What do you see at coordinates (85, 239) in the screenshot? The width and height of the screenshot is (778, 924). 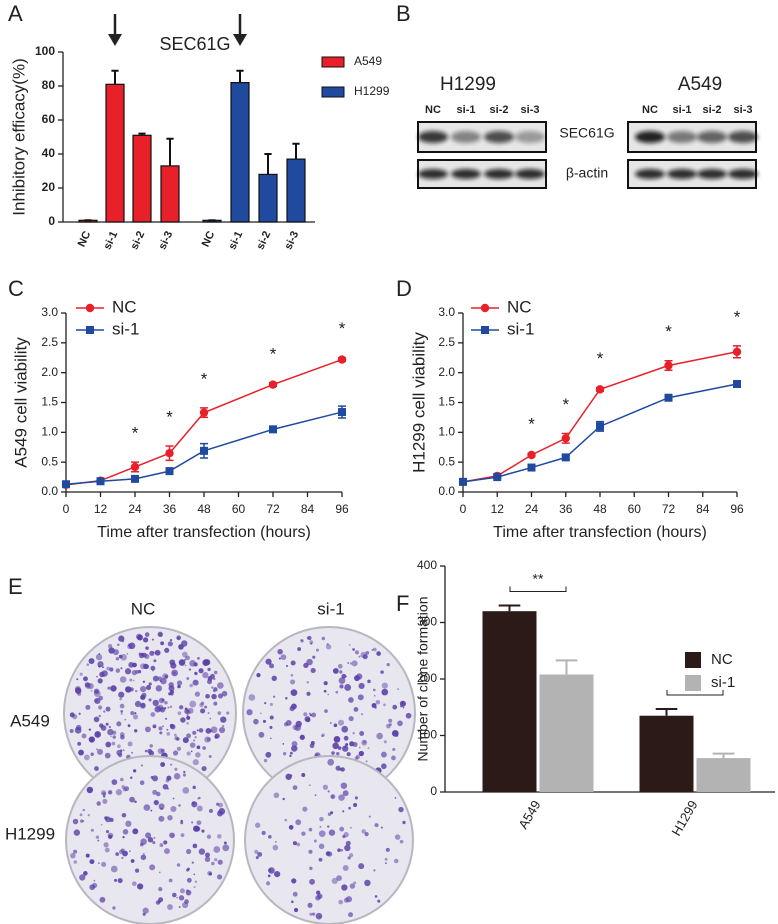 I see `x-tick-label: NC` at bounding box center [85, 239].